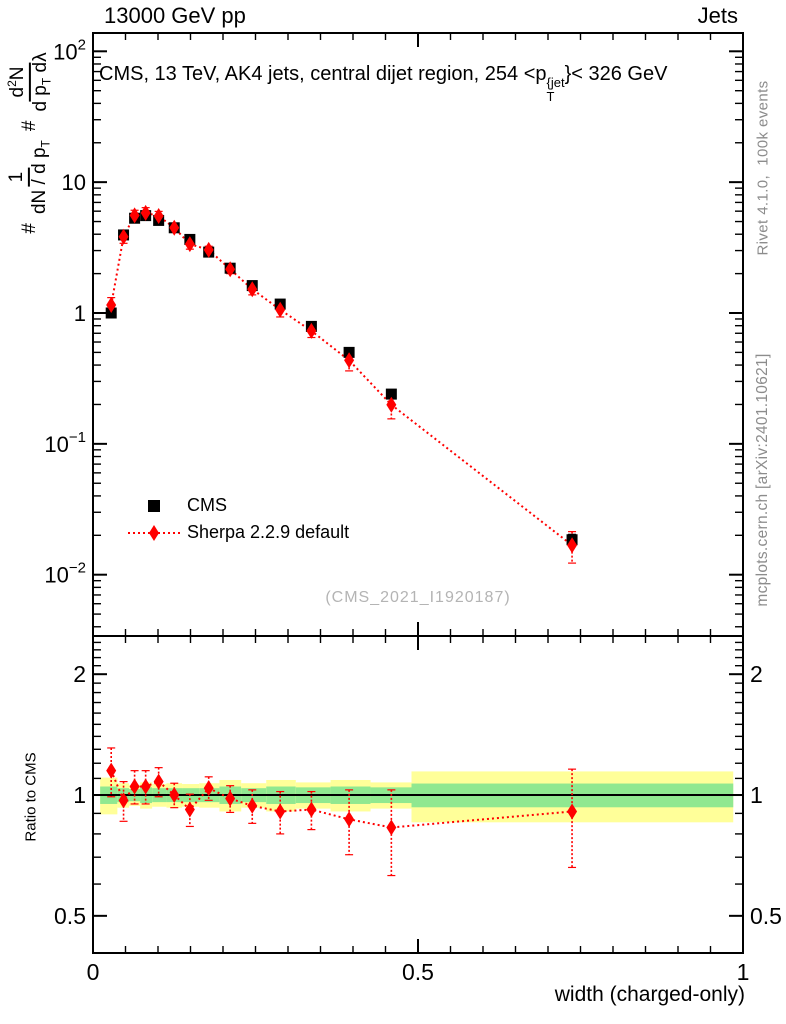 This screenshot has width=786, height=1024. What do you see at coordinates (175, 15) in the screenshot?
I see `beam-energy-title: 13000 GeV pp` at bounding box center [175, 15].